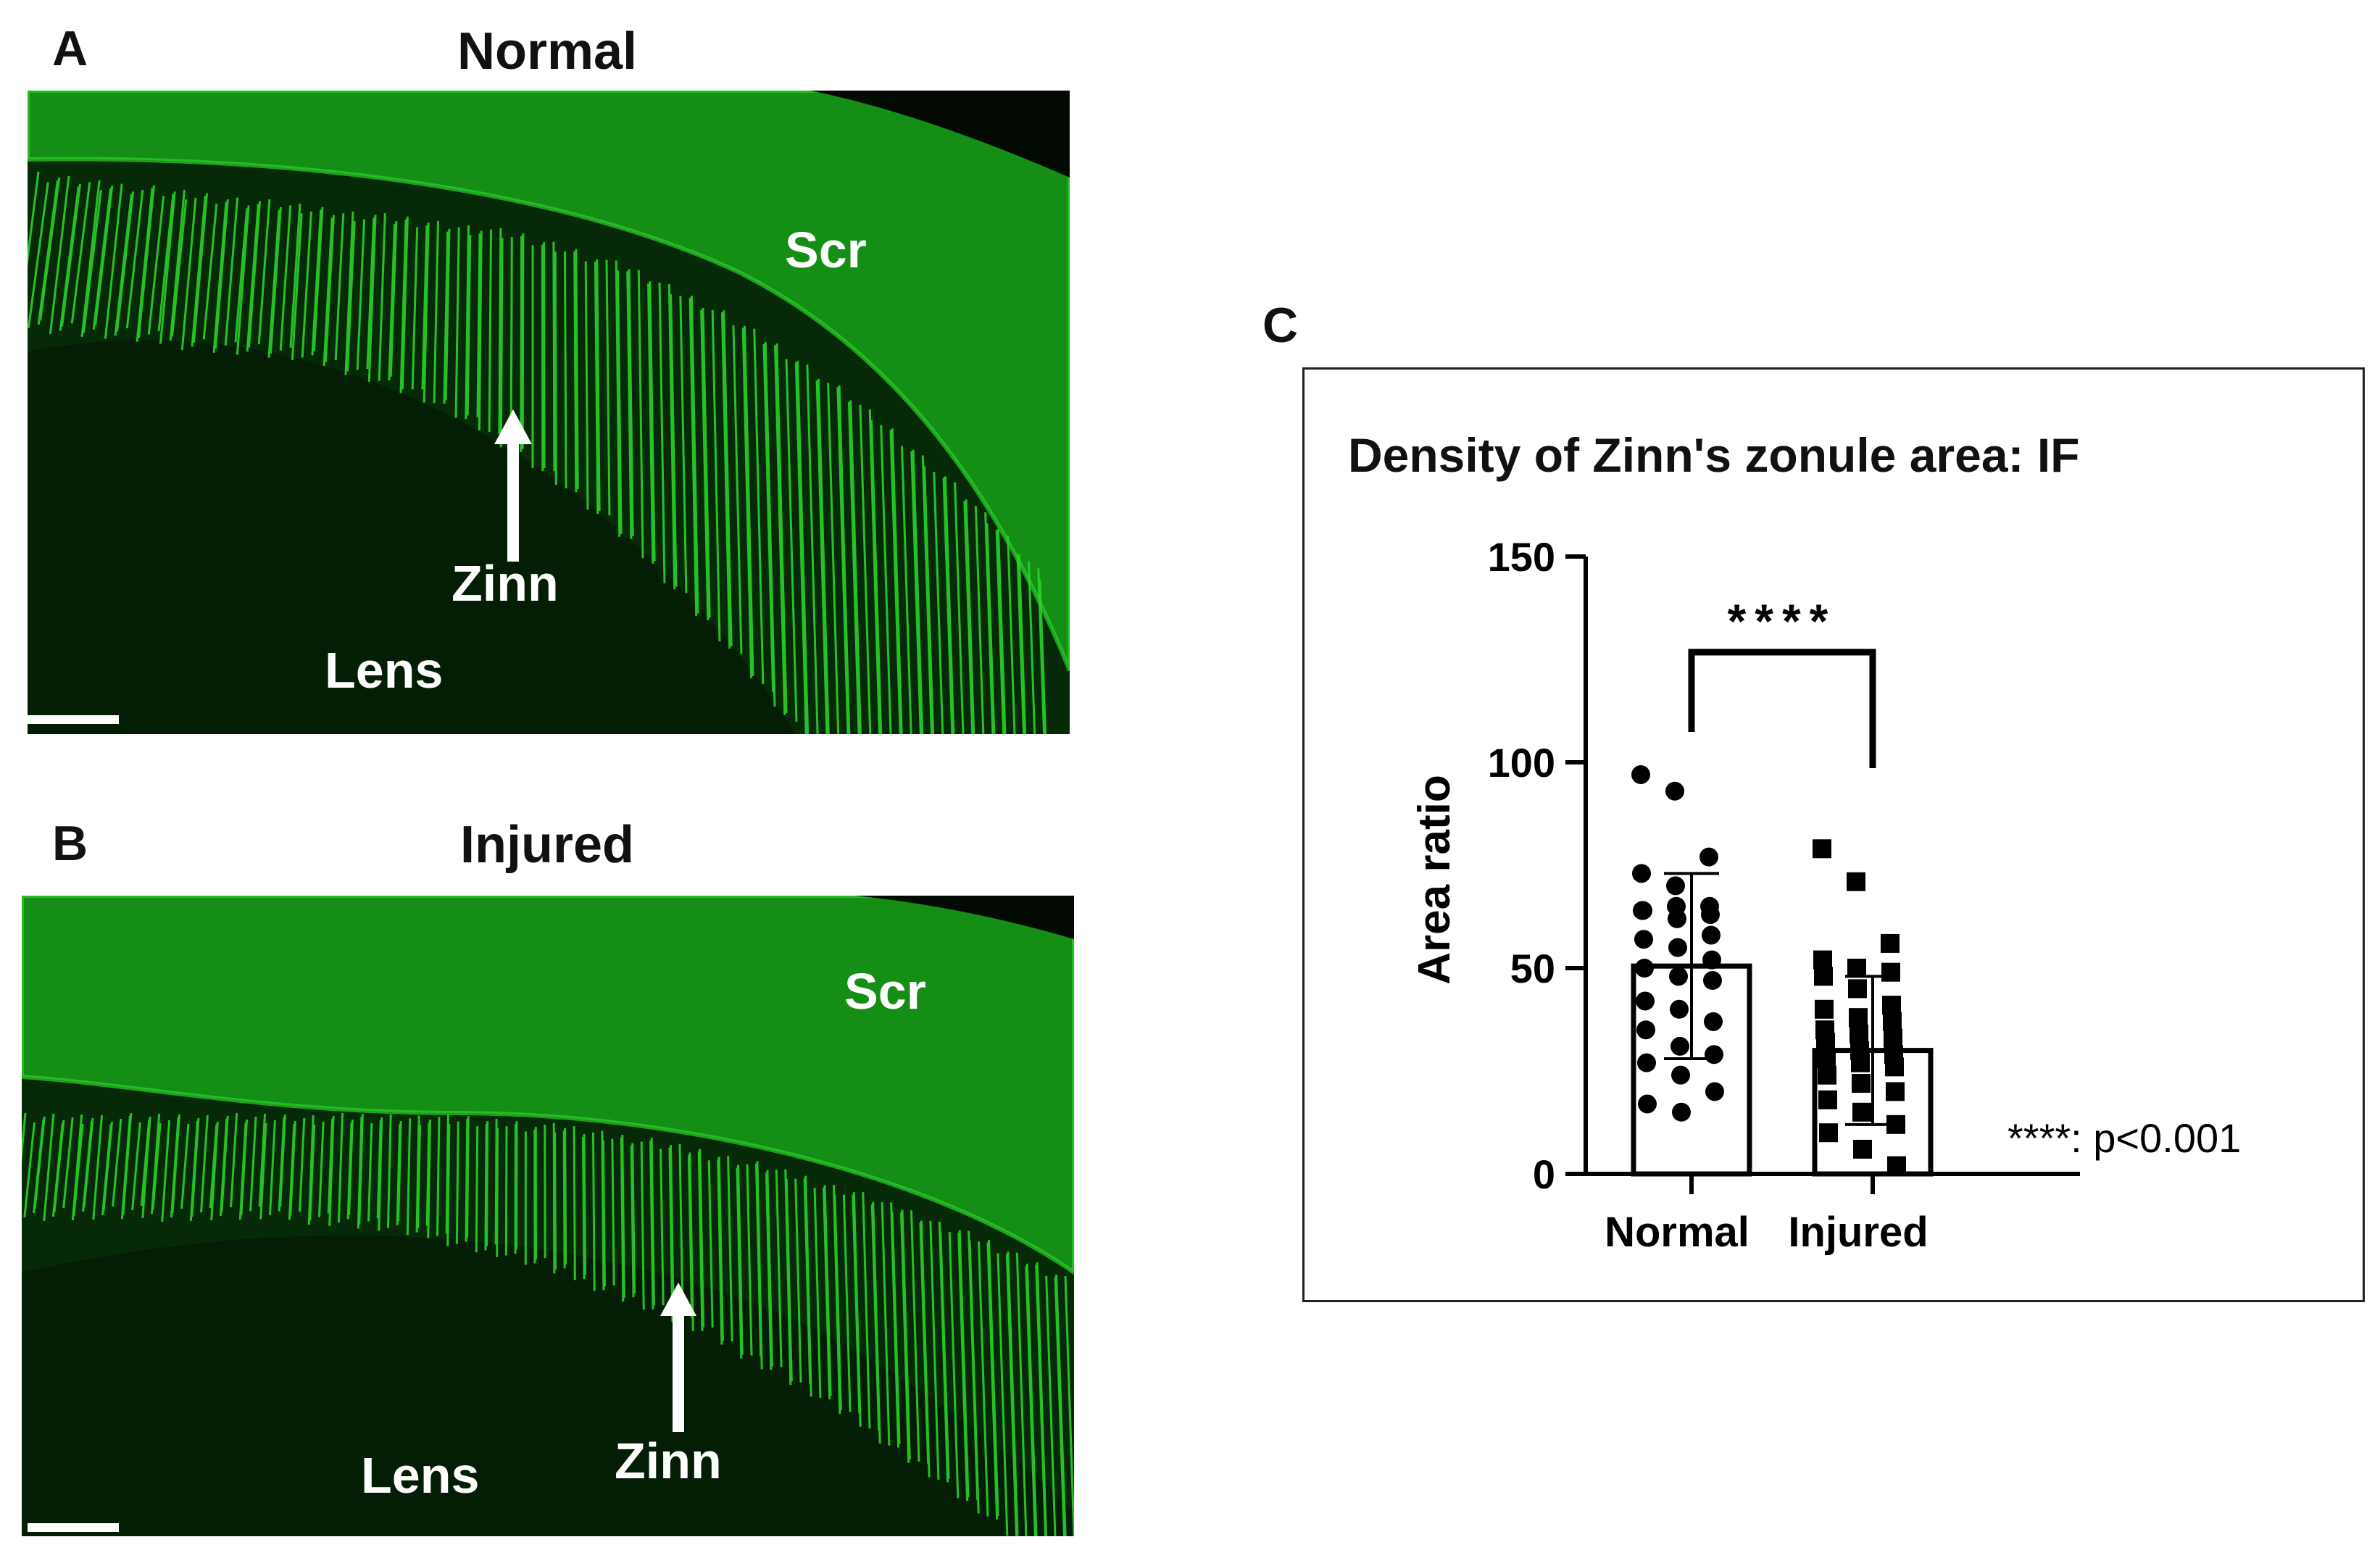 The image size is (2380, 1550). What do you see at coordinates (547, 51) in the screenshot?
I see `panel-a-title: Normal` at bounding box center [547, 51].